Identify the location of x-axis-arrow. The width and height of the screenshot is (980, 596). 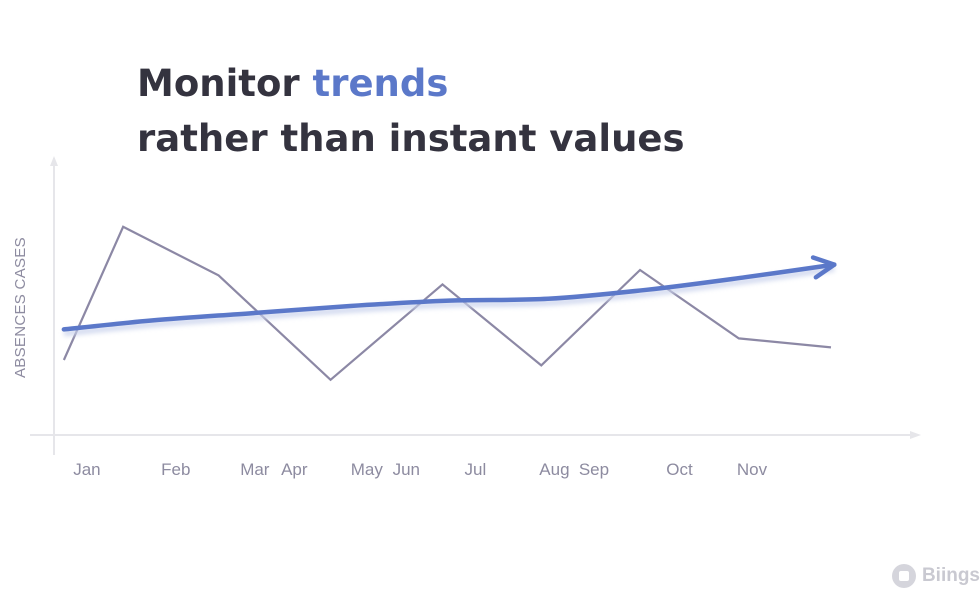
(915, 435).